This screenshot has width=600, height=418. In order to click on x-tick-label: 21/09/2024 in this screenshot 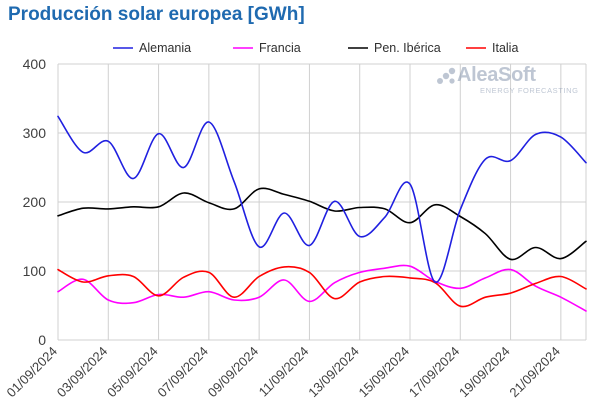, I will do `click(534, 372)`.